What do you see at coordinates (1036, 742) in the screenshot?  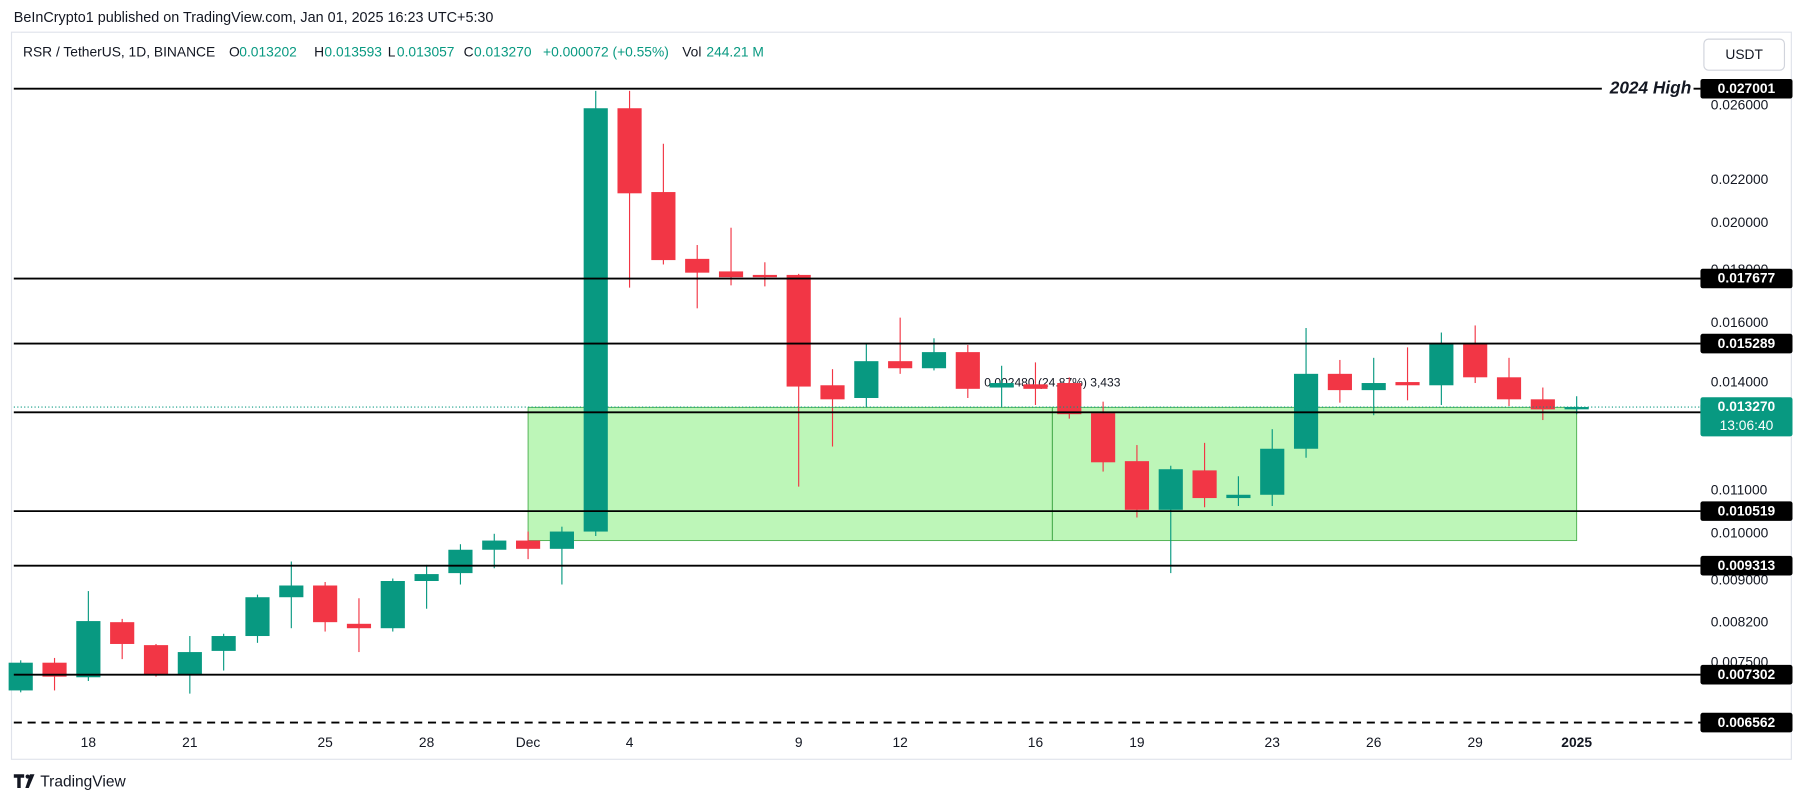 I see `x-tick-label: 16` at bounding box center [1036, 742].